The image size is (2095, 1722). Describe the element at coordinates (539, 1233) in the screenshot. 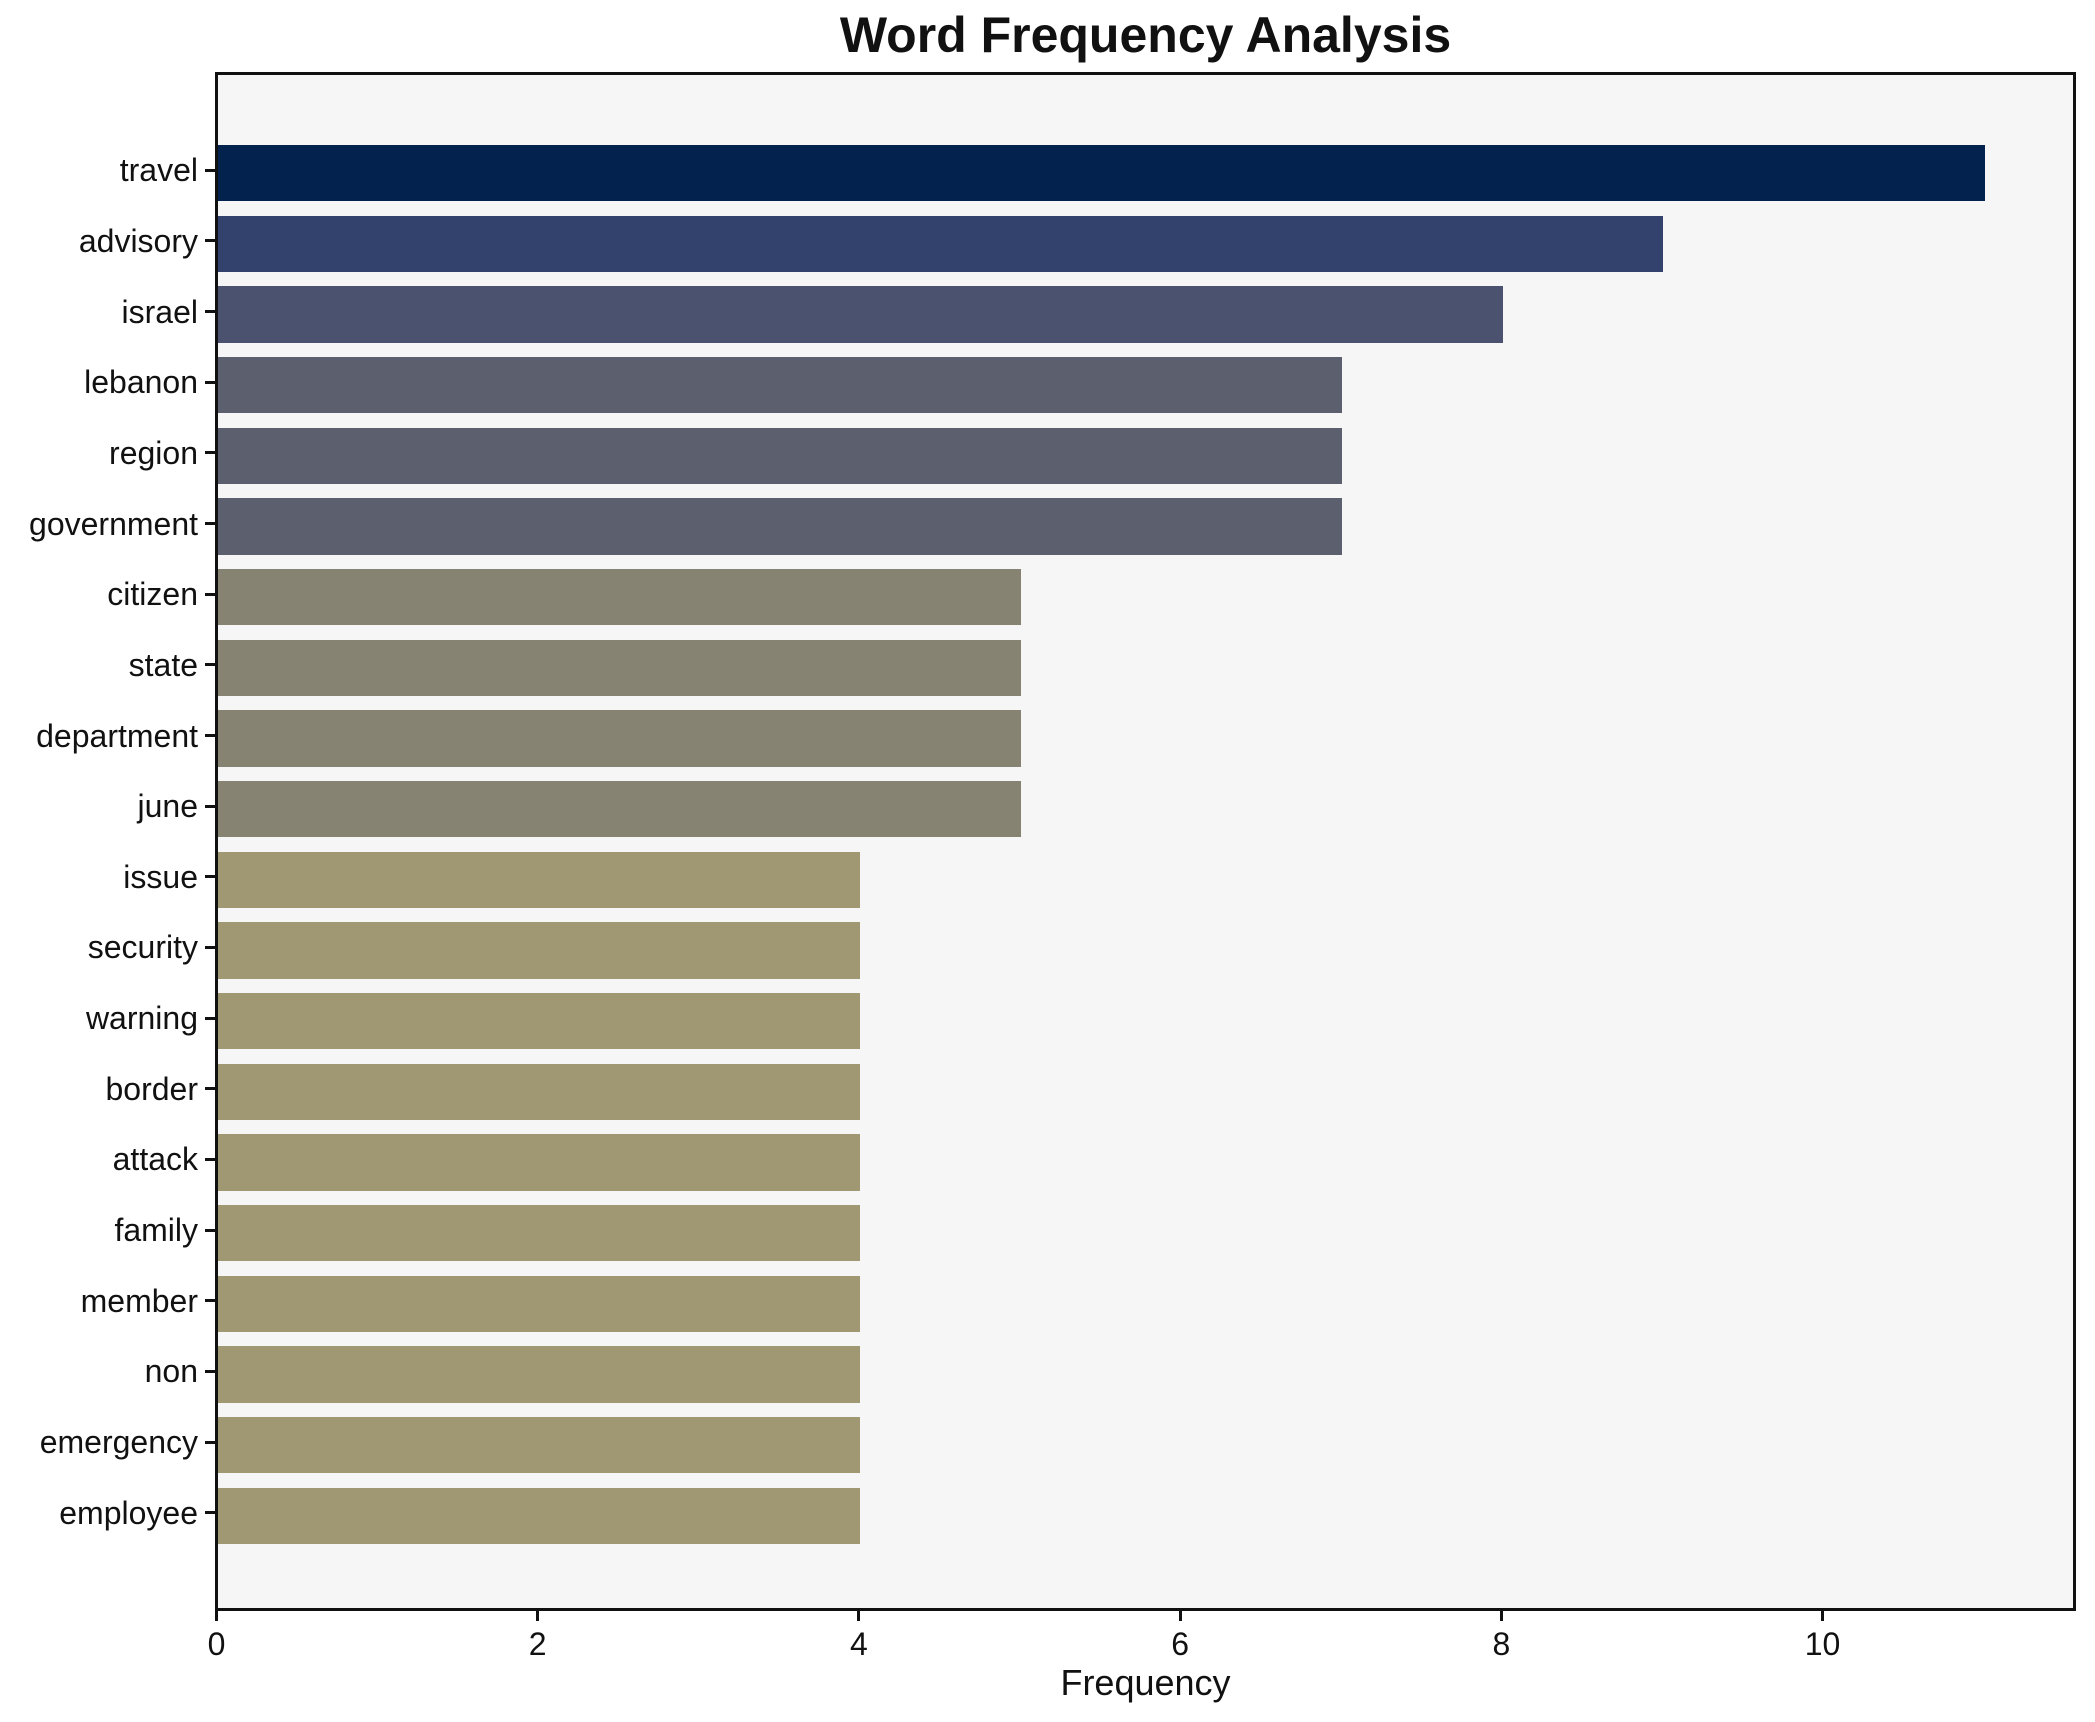

I see `bar-family` at that location.